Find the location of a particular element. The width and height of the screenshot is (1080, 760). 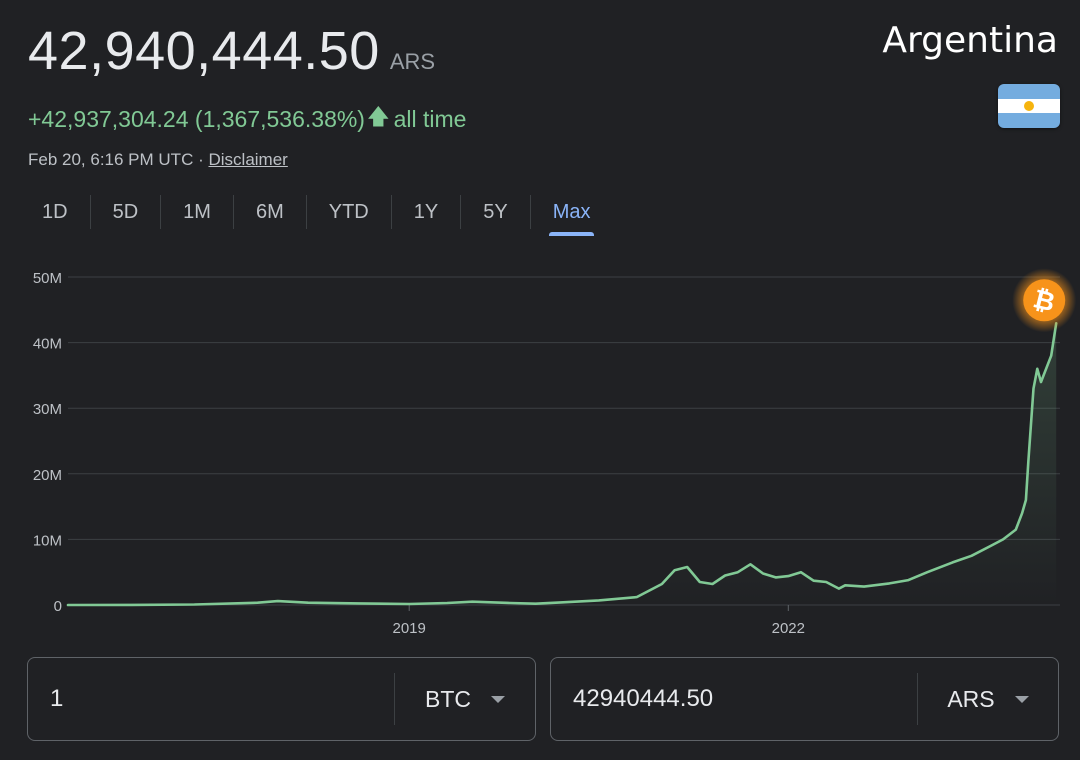

tab-5y: 5Y is located at coordinates (495, 212).